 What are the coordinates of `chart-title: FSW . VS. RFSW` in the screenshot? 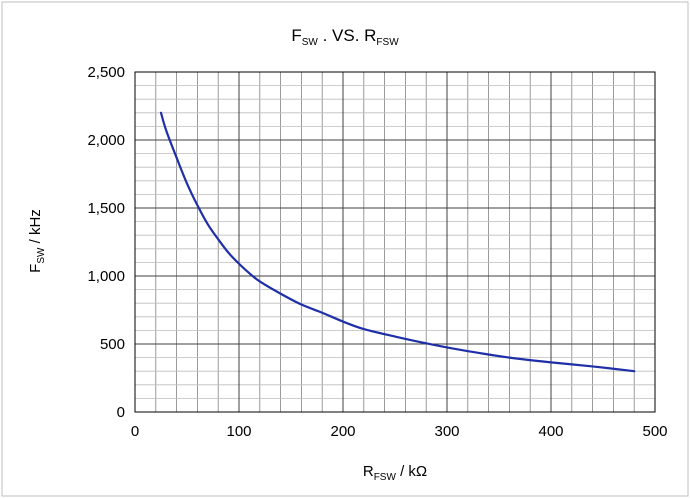 It's located at (345, 37).